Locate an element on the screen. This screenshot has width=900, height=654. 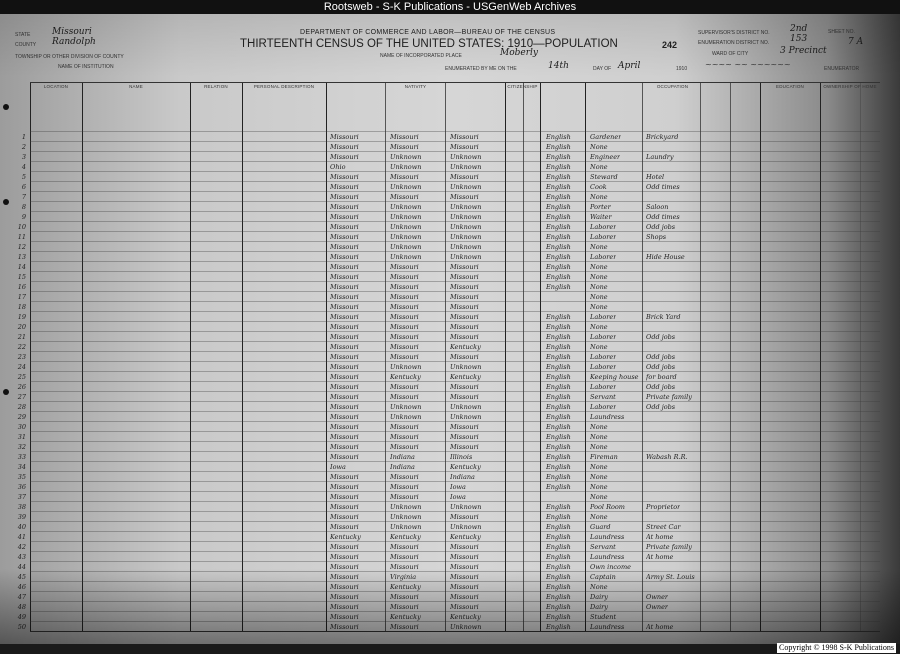
table-row: 22 Missouri Missouri Kentucky English None is located at coordinates (449, 346).